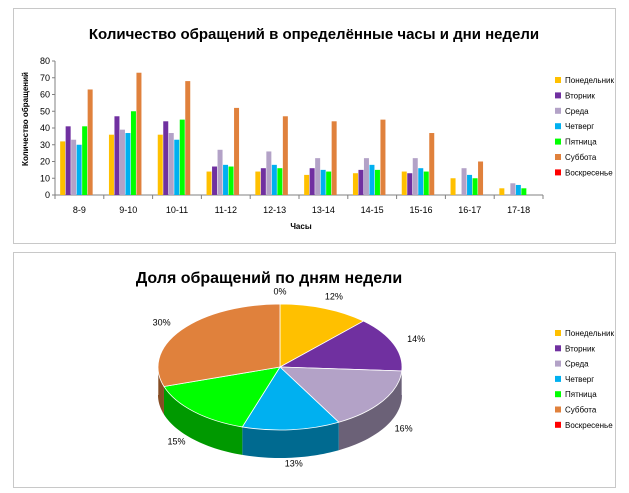  I want to click on pie-percent-label: 13%, so click(294, 463).